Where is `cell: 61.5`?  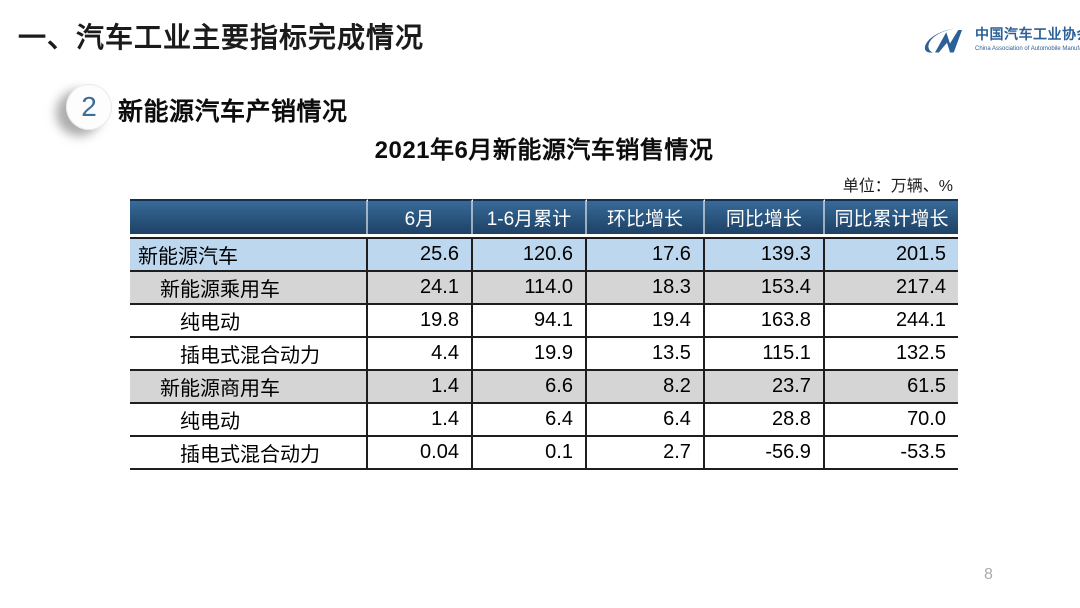
cell: 61.5 is located at coordinates (891, 385).